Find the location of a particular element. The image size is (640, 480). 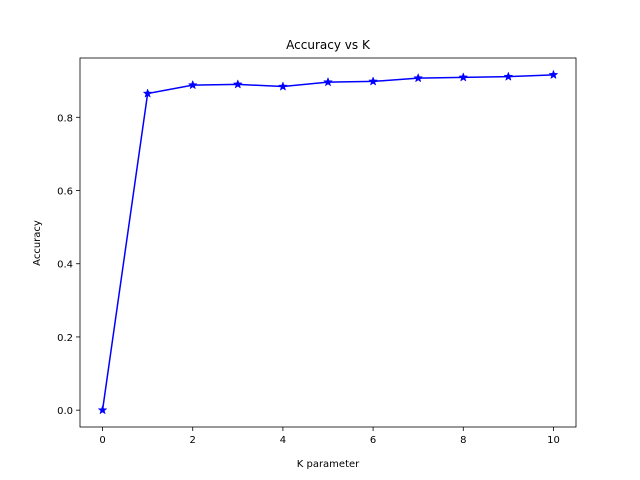

x-tick-label: 4 is located at coordinates (283, 440).